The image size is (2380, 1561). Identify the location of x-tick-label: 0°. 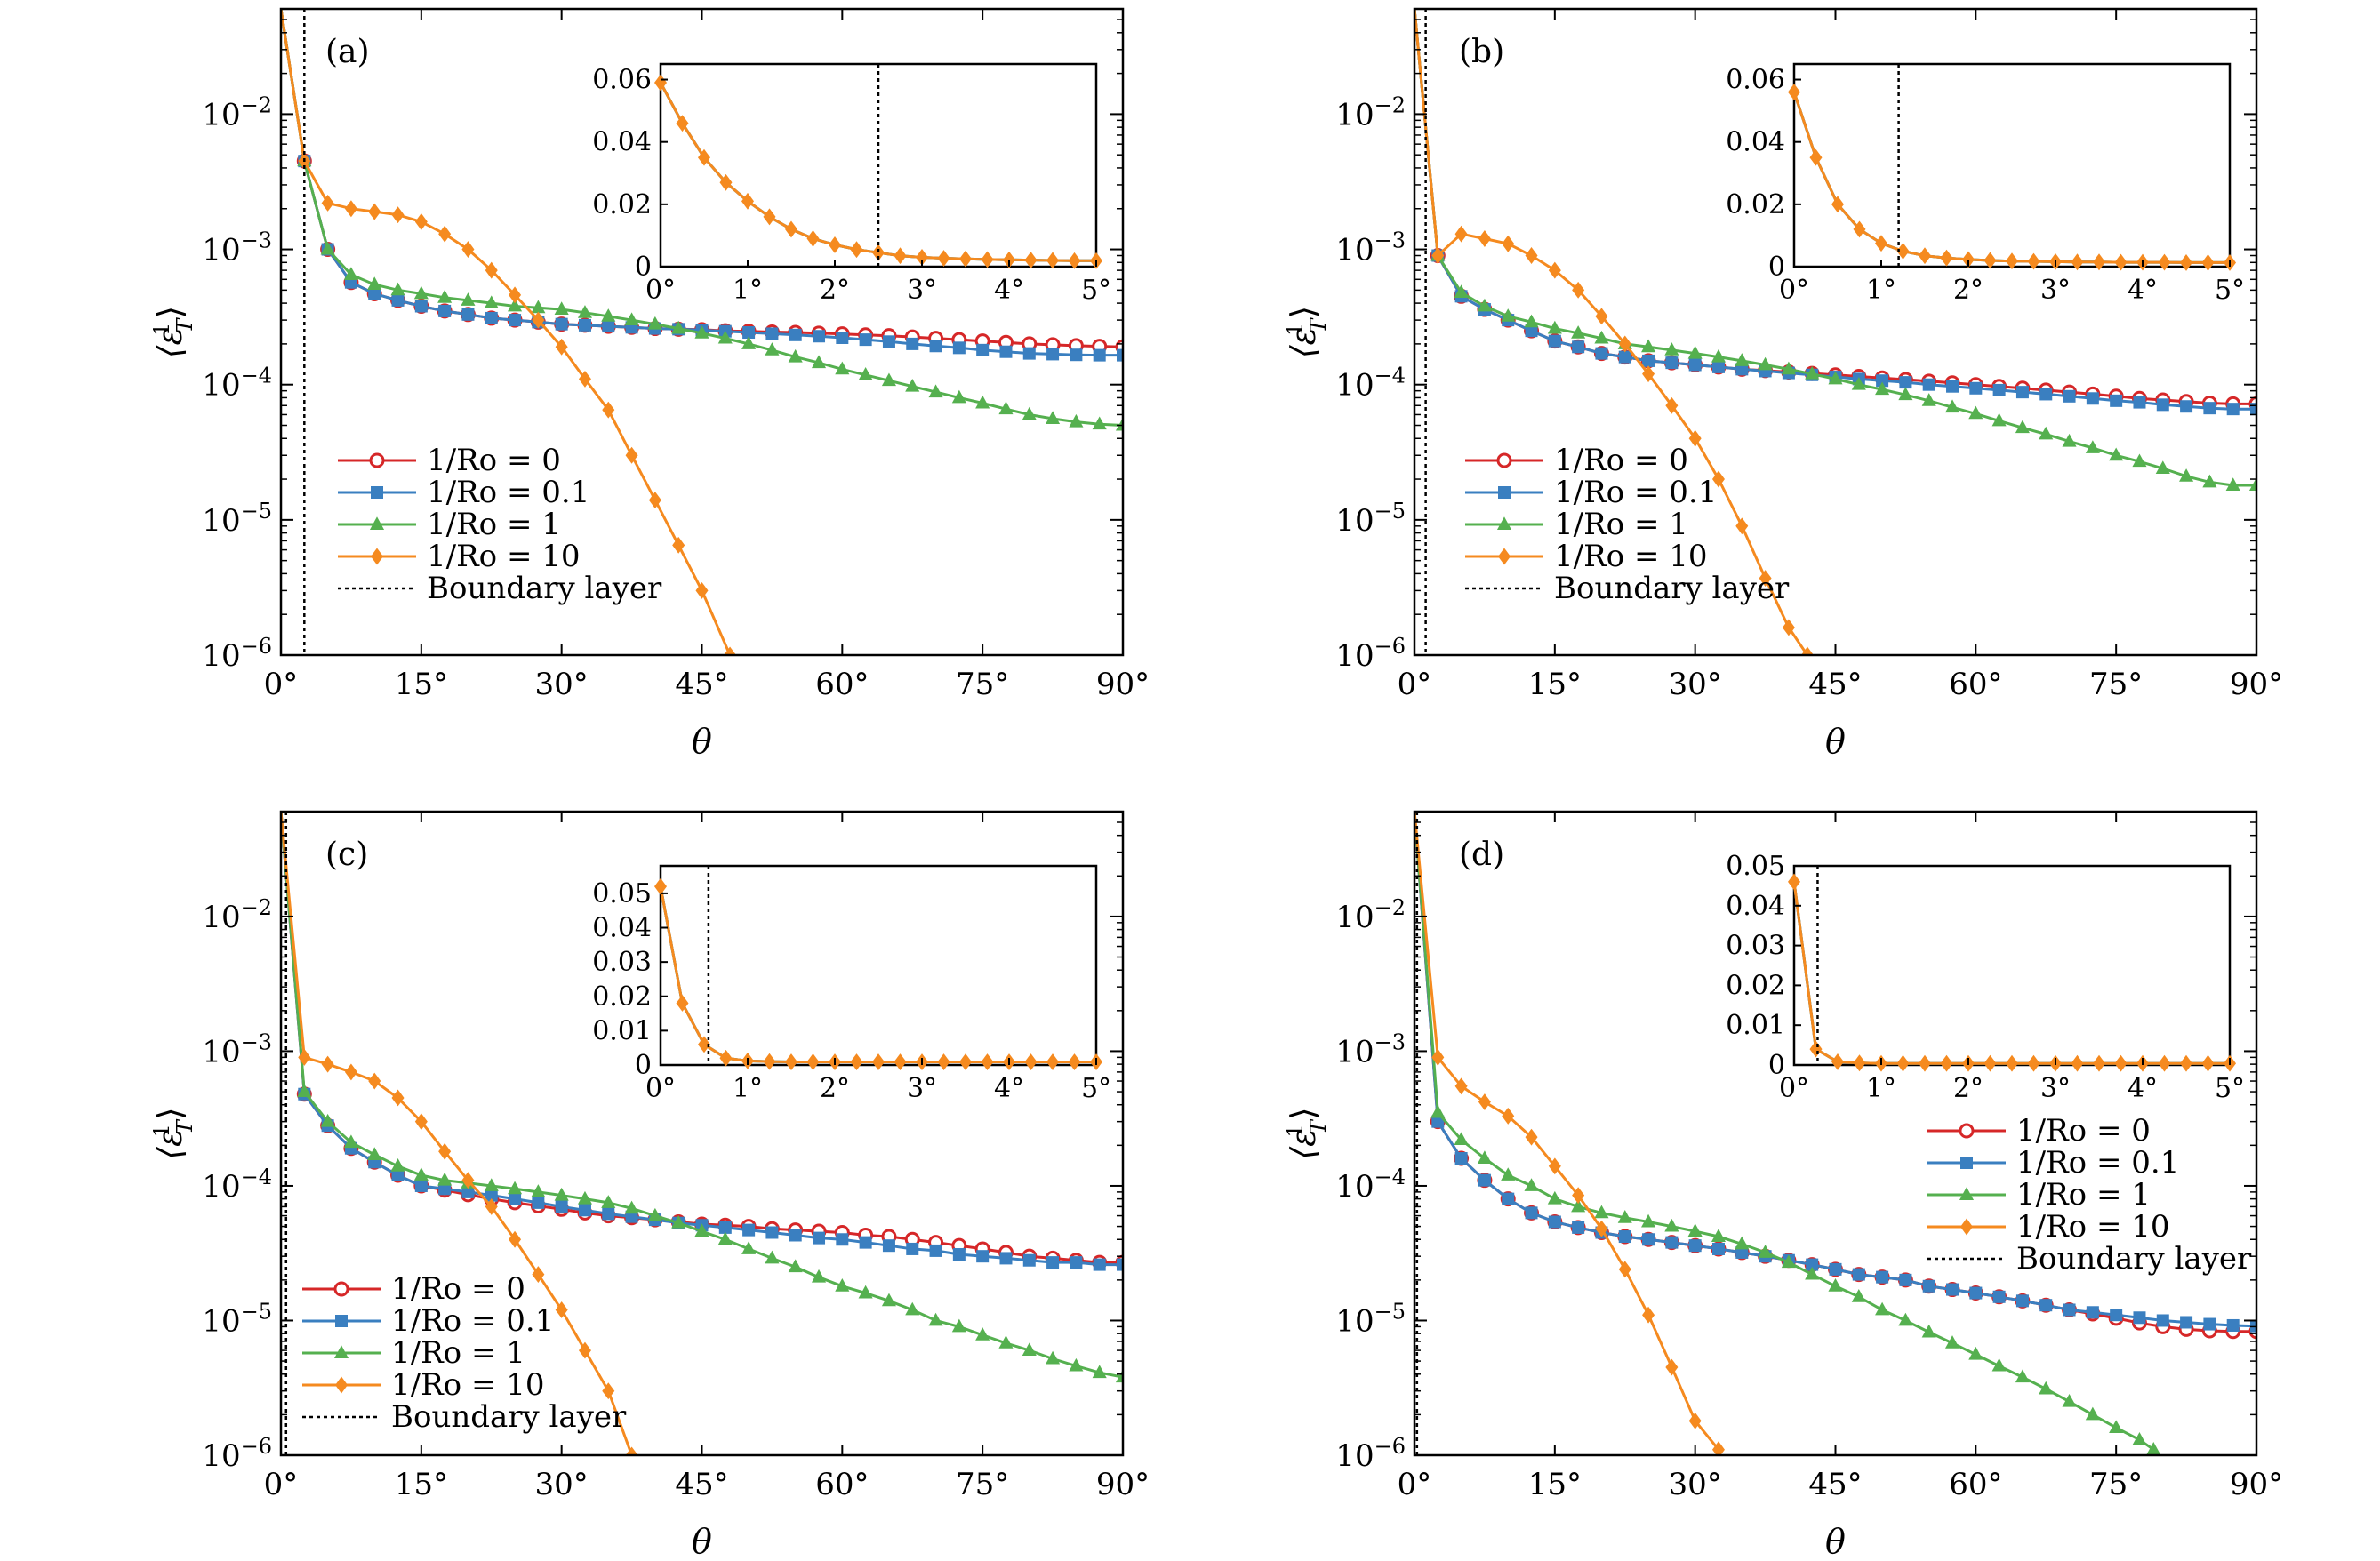
(281, 1484).